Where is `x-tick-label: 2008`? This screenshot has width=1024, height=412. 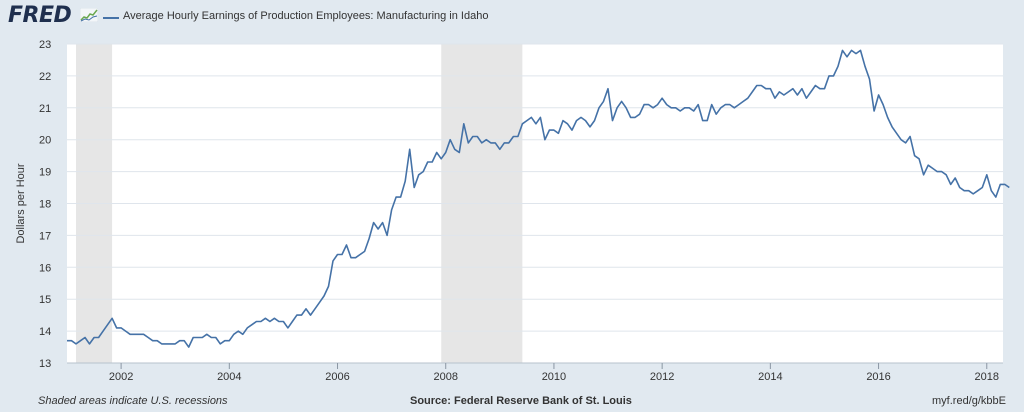
x-tick-label: 2008 is located at coordinates (445, 377).